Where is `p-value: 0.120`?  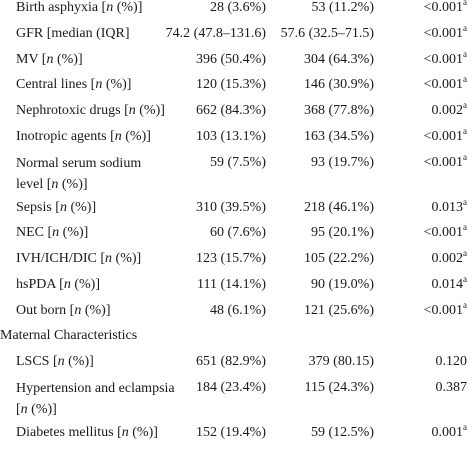 p-value: 0.120 is located at coordinates (451, 362).